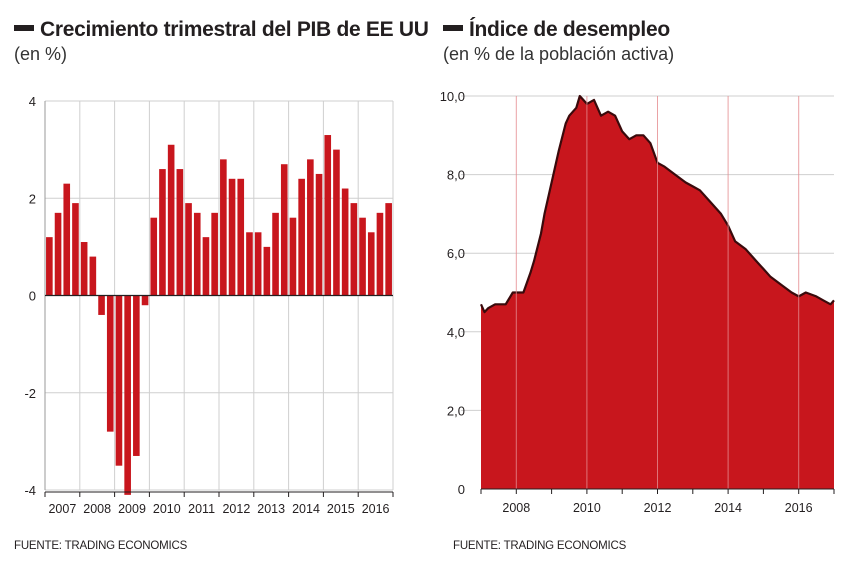  What do you see at coordinates (41, 54) in the screenshot?
I see `gdp-chart-subtitle: (en %)` at bounding box center [41, 54].